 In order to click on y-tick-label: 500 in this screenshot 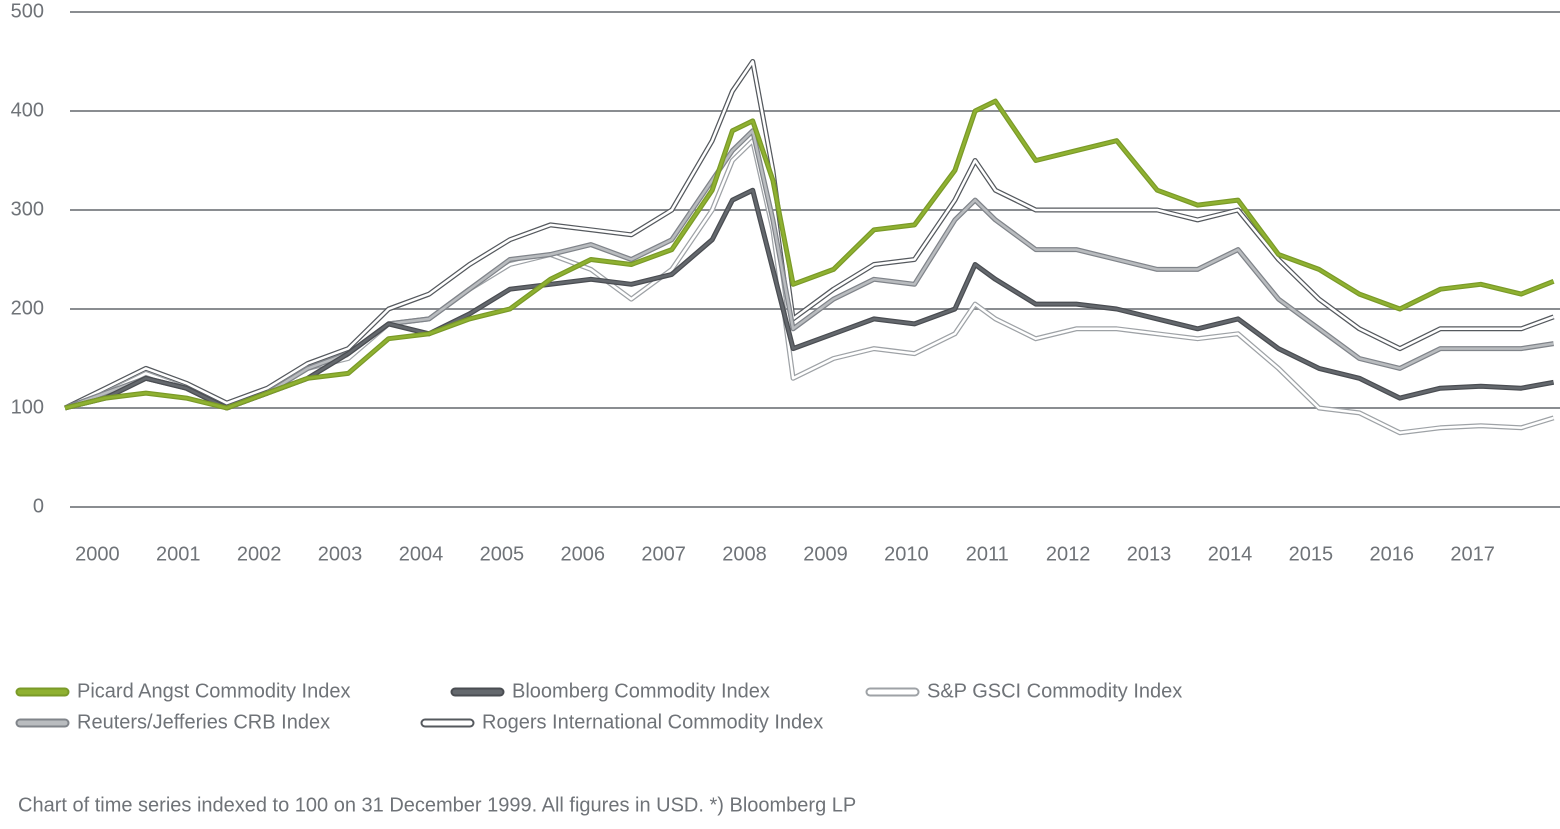, I will do `click(27, 11)`.